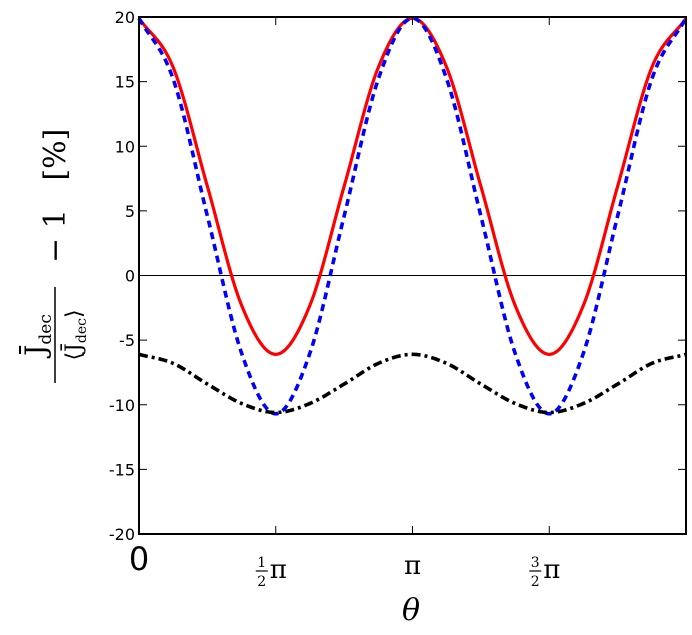  What do you see at coordinates (35, 352) in the screenshot?
I see `ylabel-numerator: J̄` at bounding box center [35, 352].